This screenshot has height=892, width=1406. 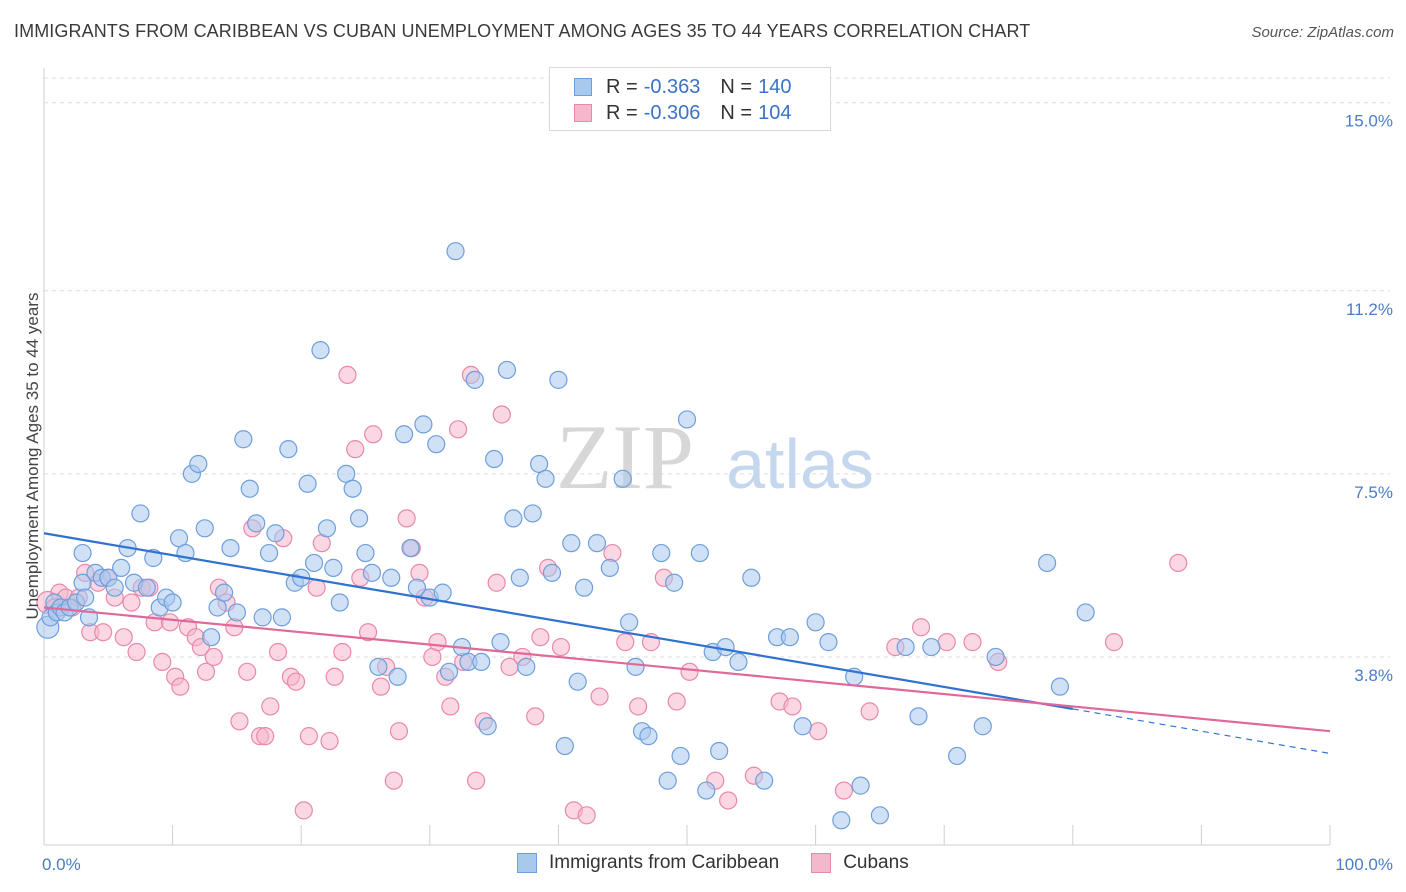 What do you see at coordinates (687, 669) in the screenshot?
I see `trend-line-cubans` at bounding box center [687, 669].